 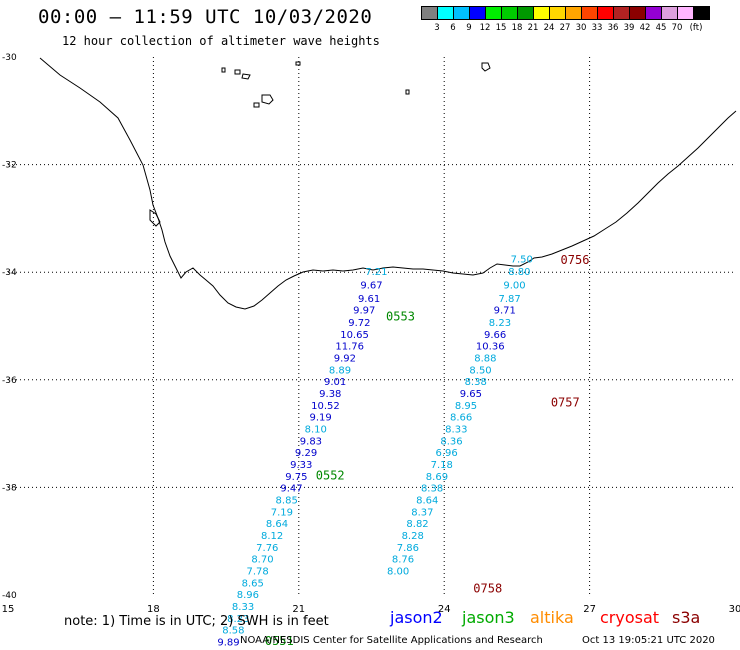 I want to click on wave-height-value: 7.78, so click(x=257, y=572).